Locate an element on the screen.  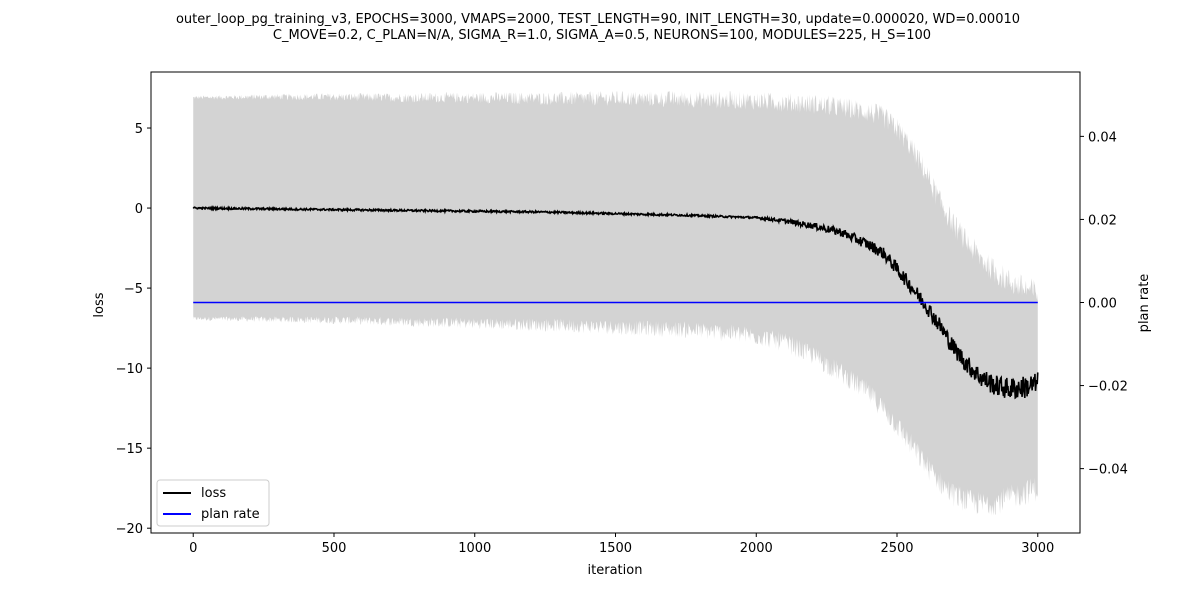
x-tick-label: 1000 is located at coordinates (474, 548).